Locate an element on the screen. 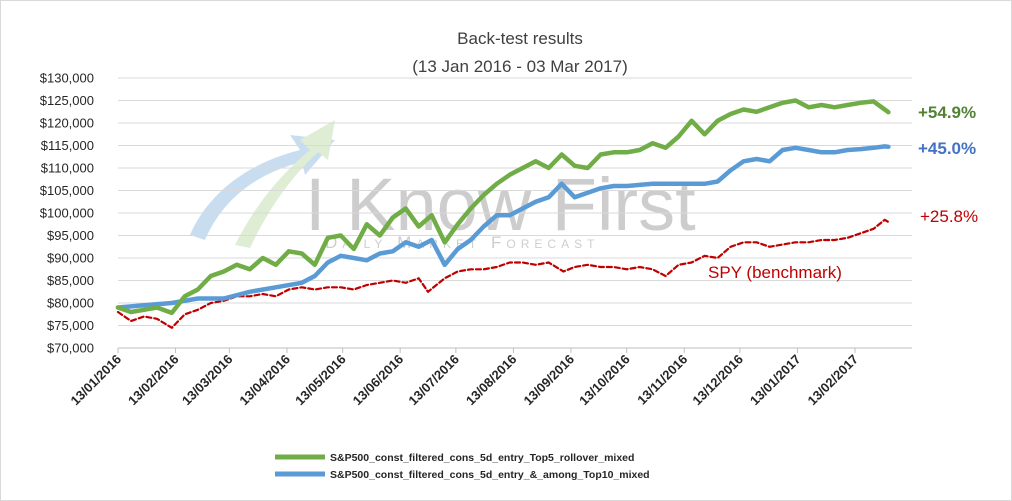 This screenshot has height=501, width=1012. watermark-brand: I Know First is located at coordinates (500, 204).